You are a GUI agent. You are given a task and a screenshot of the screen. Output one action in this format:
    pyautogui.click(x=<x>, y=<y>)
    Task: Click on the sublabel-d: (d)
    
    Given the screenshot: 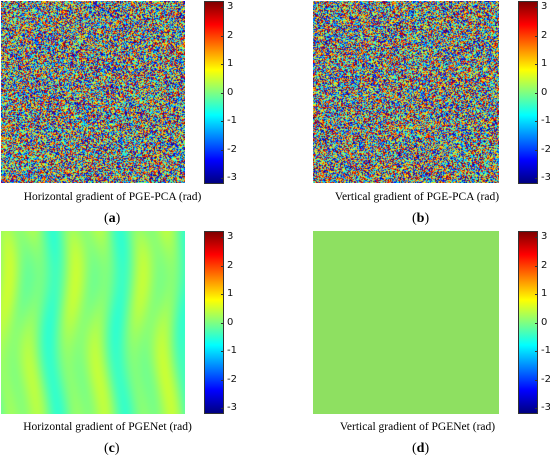 What is the action you would take?
    pyautogui.click(x=421, y=448)
    